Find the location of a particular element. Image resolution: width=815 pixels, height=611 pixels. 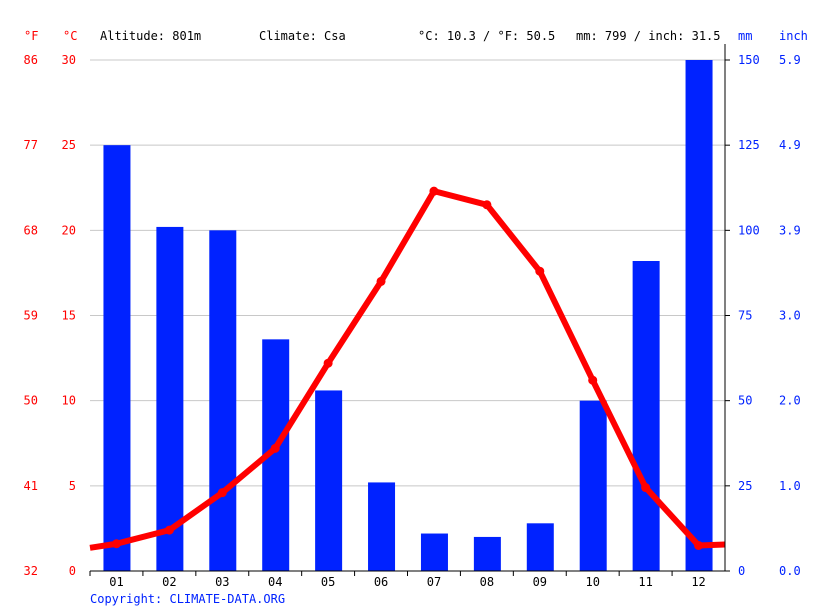

tick-label-mm: 0 is located at coordinates (741, 571).